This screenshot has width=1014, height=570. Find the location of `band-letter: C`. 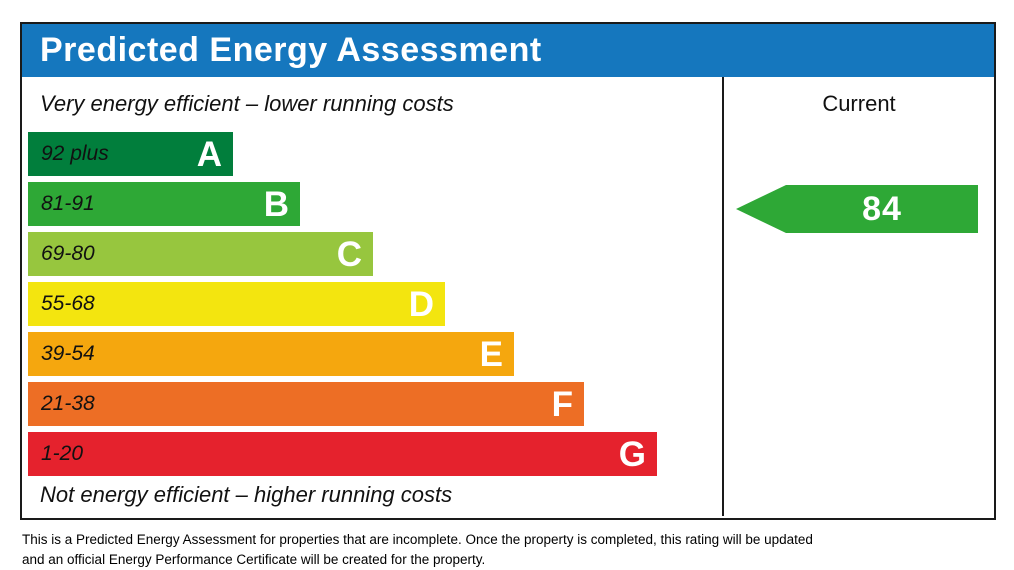

band-letter: C is located at coordinates (349, 254).